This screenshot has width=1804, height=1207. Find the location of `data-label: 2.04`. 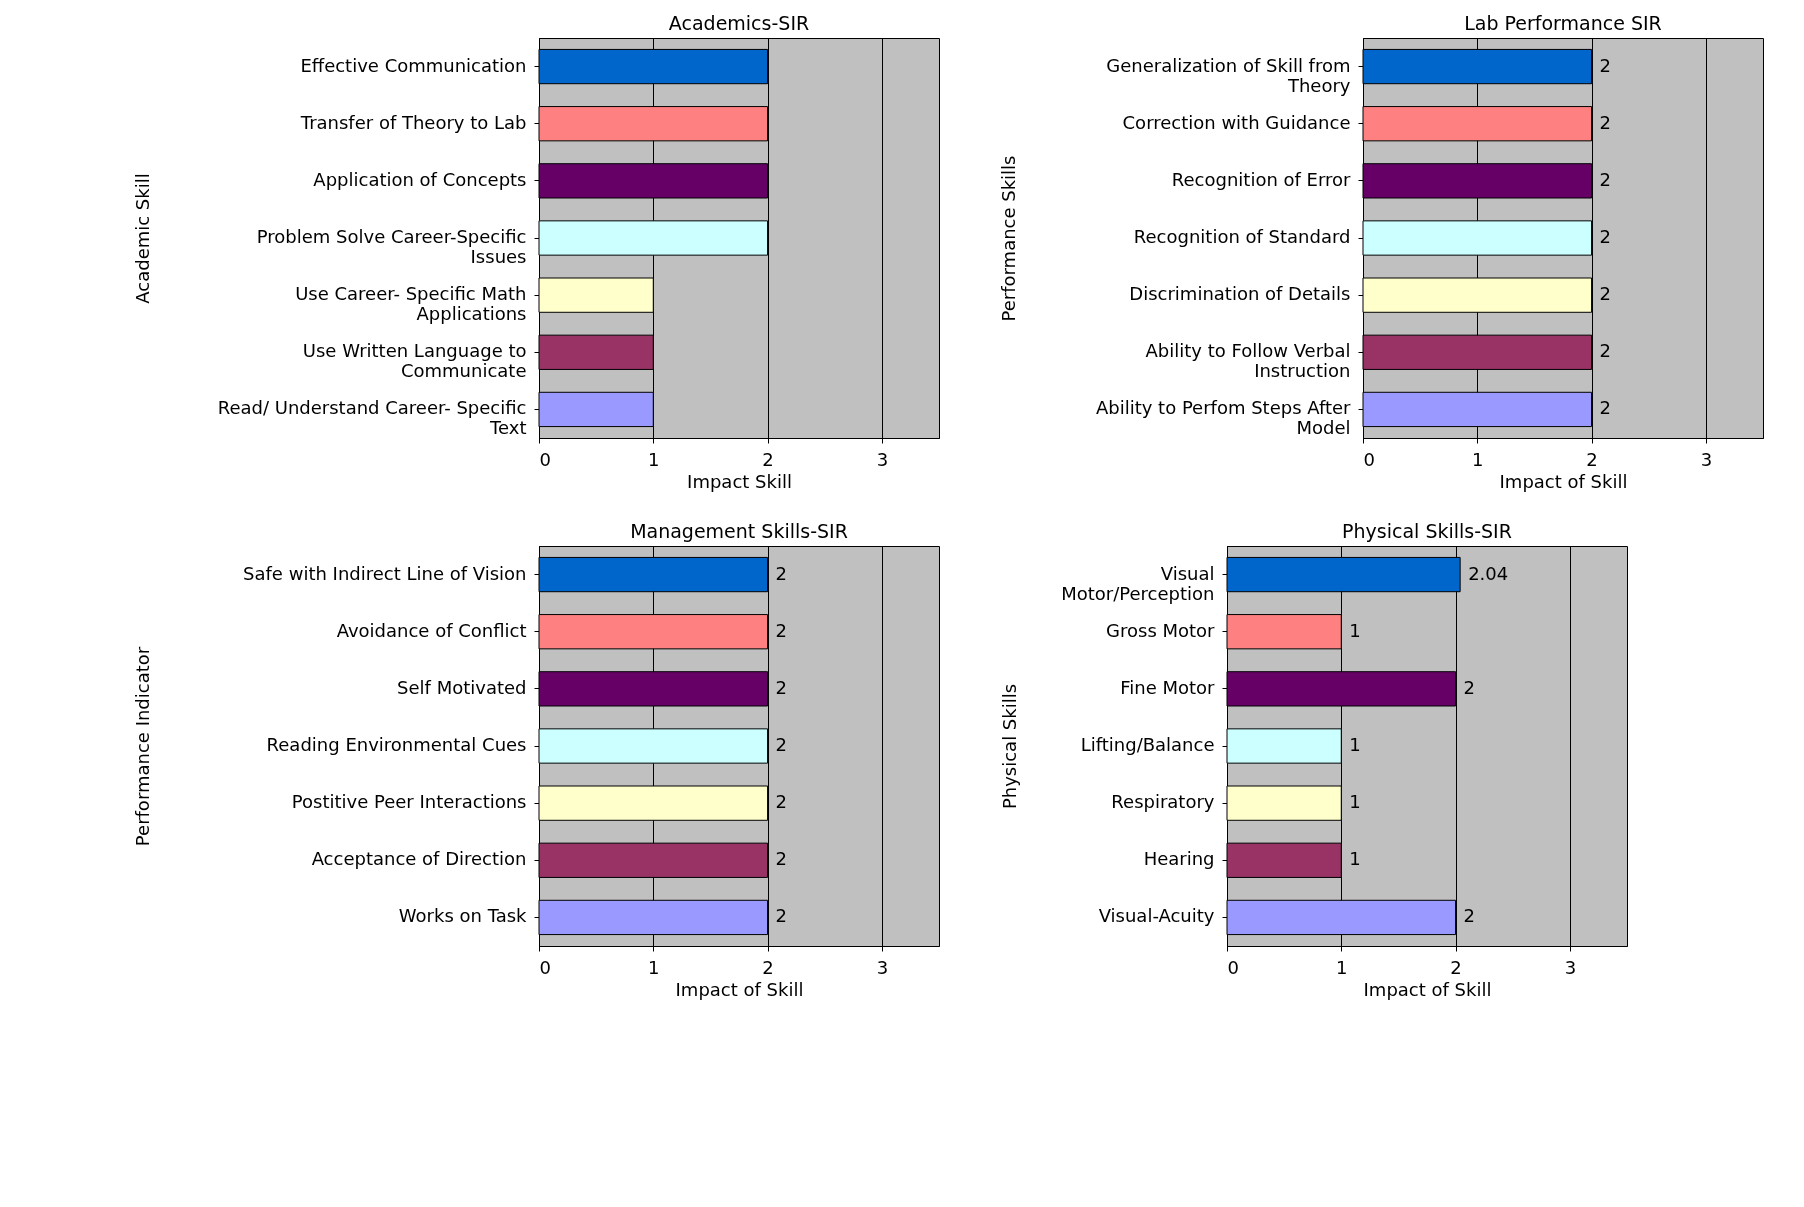

data-label: 2.04 is located at coordinates (1488, 573).